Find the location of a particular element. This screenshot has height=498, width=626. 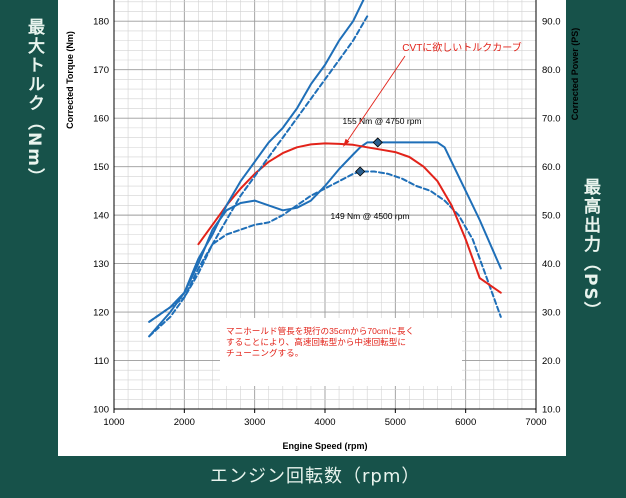

y2-tick-label: 60.0 is located at coordinates (551, 167).